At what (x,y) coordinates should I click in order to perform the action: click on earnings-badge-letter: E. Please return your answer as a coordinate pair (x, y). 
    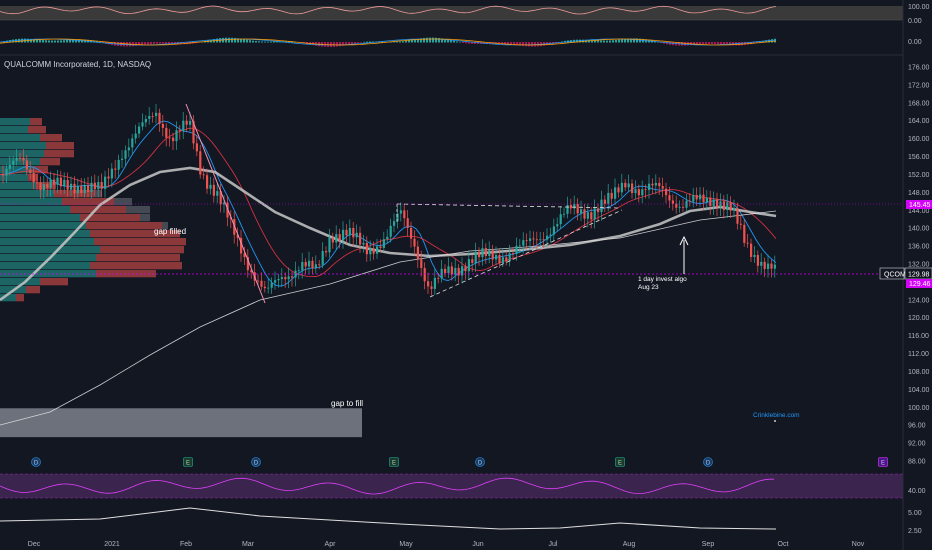
    Looking at the image, I should click on (188, 464).